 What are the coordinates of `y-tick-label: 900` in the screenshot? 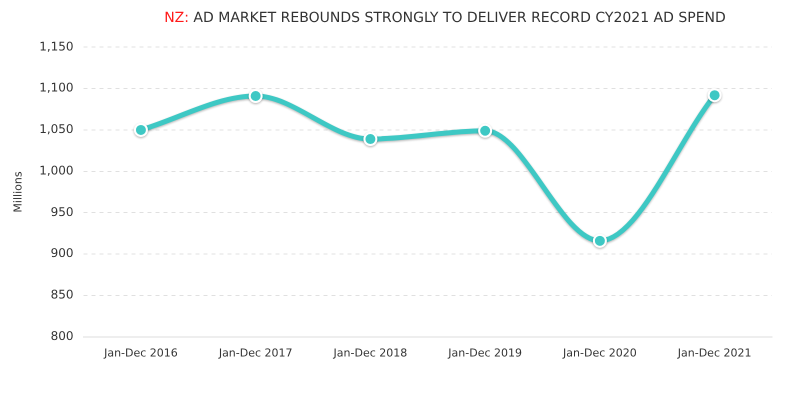 It's located at (62, 253).